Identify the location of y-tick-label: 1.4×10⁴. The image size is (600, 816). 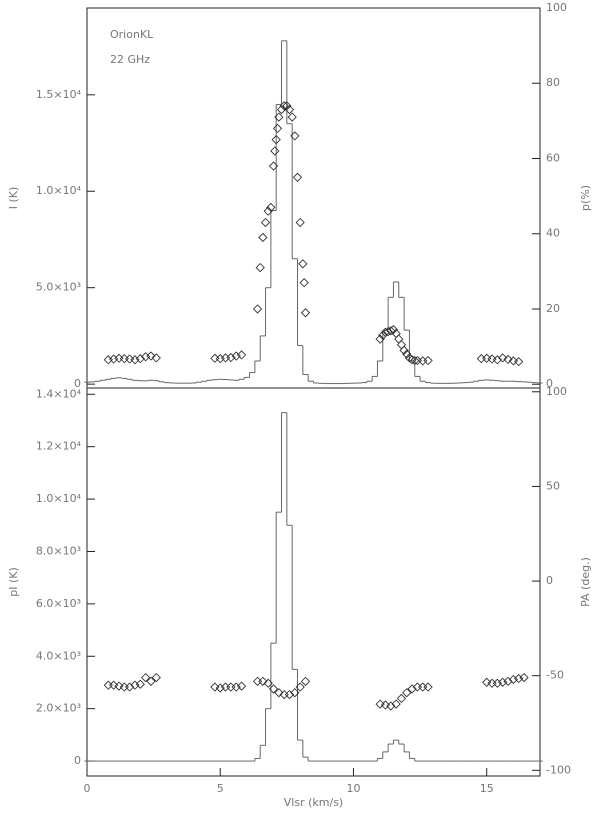
(59, 393).